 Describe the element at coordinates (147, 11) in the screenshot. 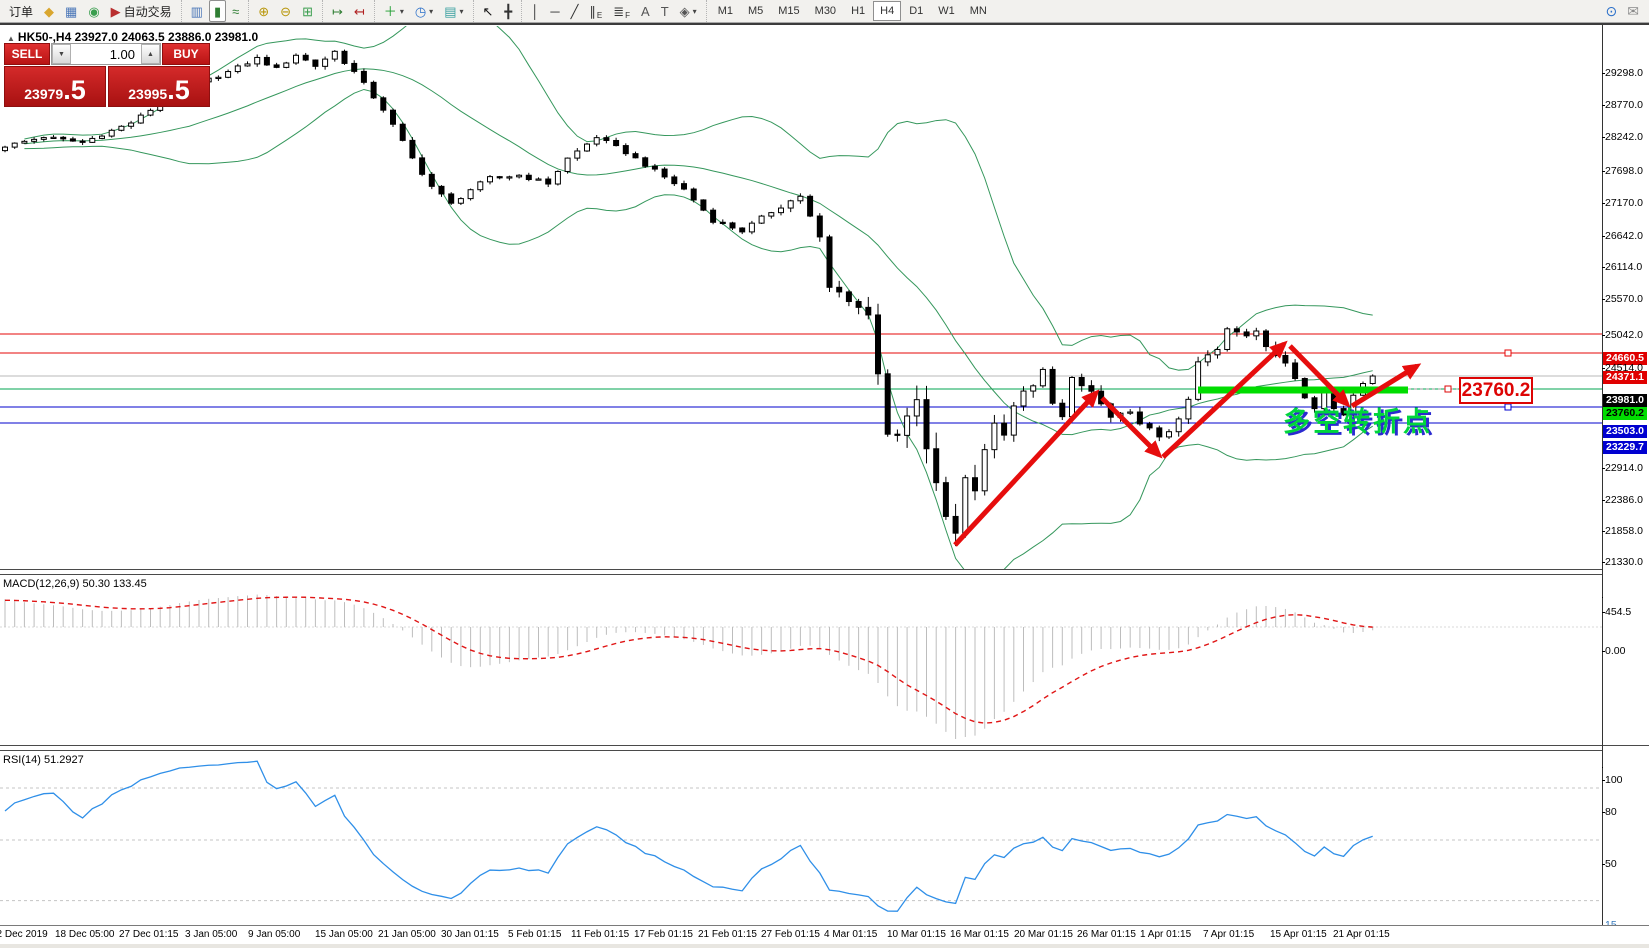

I see `auto-trading-button-label: 自动交易` at that location.